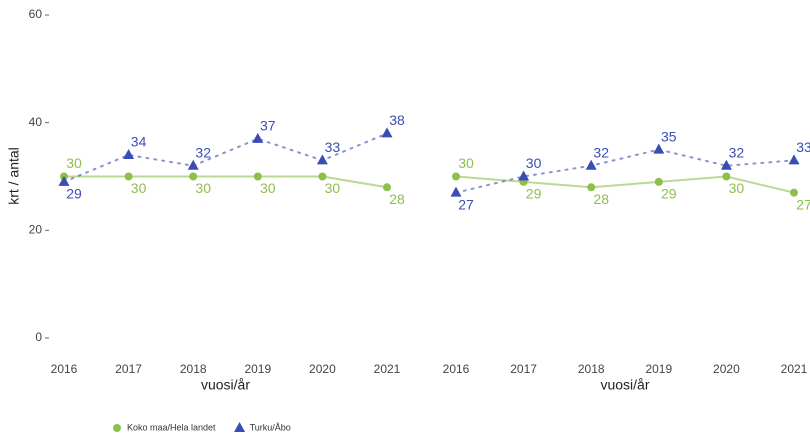 The height and width of the screenshot is (435, 810). I want to click on data-label: 38, so click(397, 120).